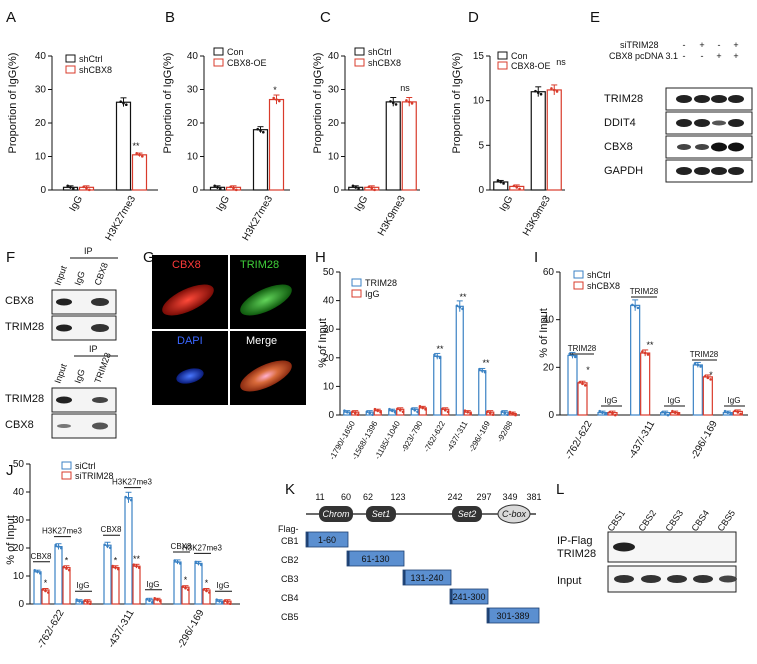 Image resolution: width=757 pixels, height=664 pixels. Describe the element at coordinates (551, 344) in the screenshot. I see `y-tick-group: 0 20 40 60` at that location.